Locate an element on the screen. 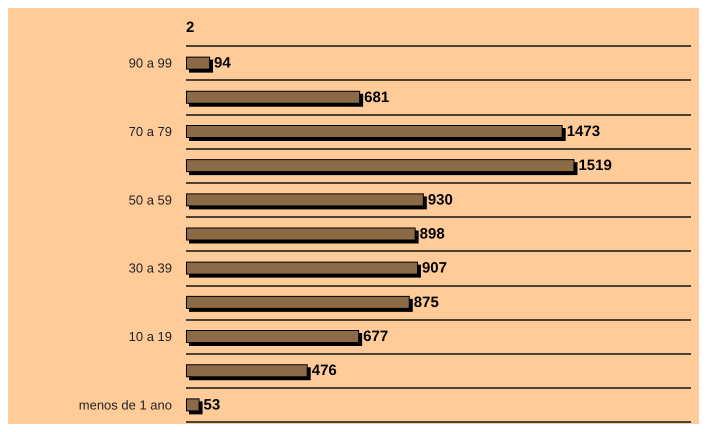  data-label: 875 is located at coordinates (426, 302).